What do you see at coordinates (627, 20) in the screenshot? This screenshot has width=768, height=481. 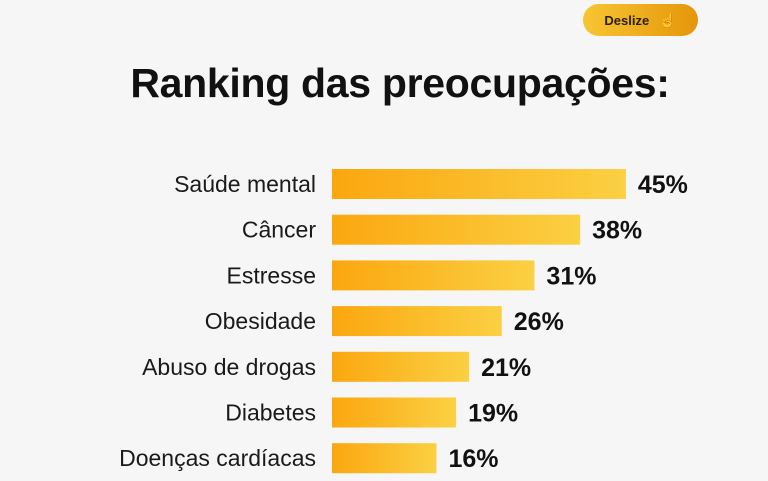 I see `swipe-button-label: Deslize` at bounding box center [627, 20].